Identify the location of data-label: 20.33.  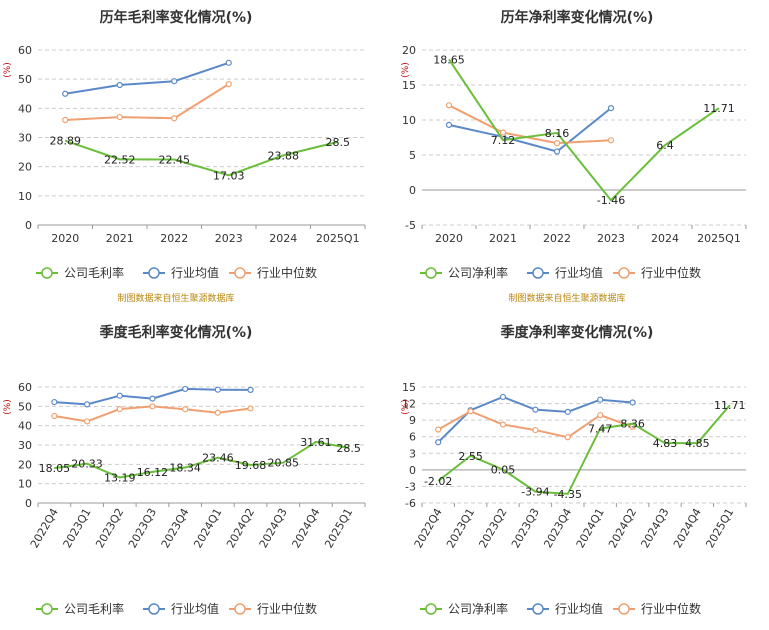
(87, 464).